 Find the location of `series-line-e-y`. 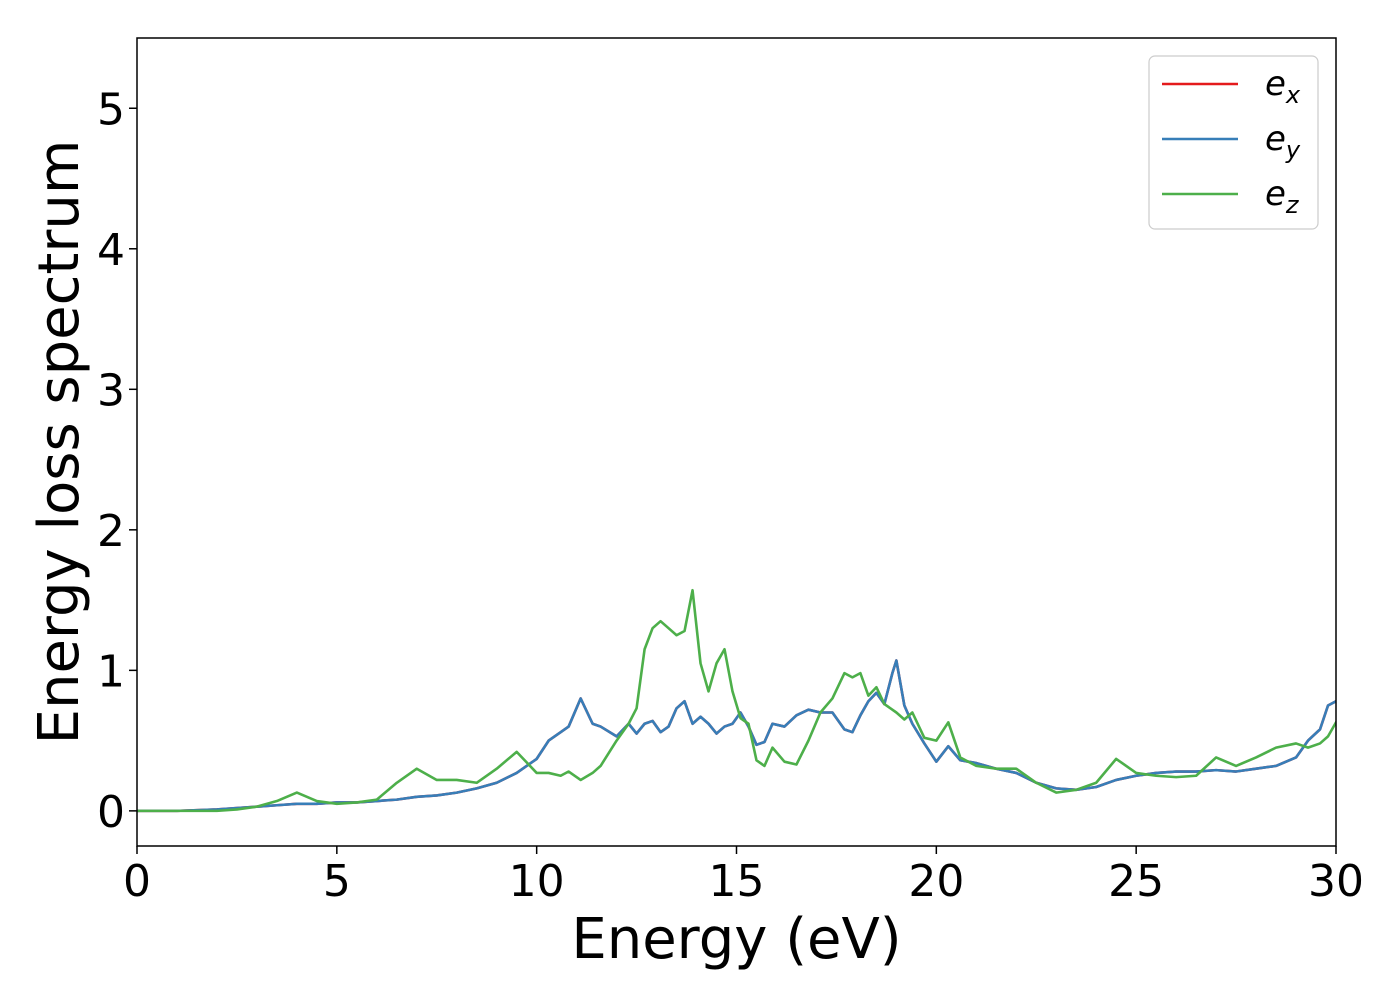

series-line-e-y is located at coordinates (736, 736).